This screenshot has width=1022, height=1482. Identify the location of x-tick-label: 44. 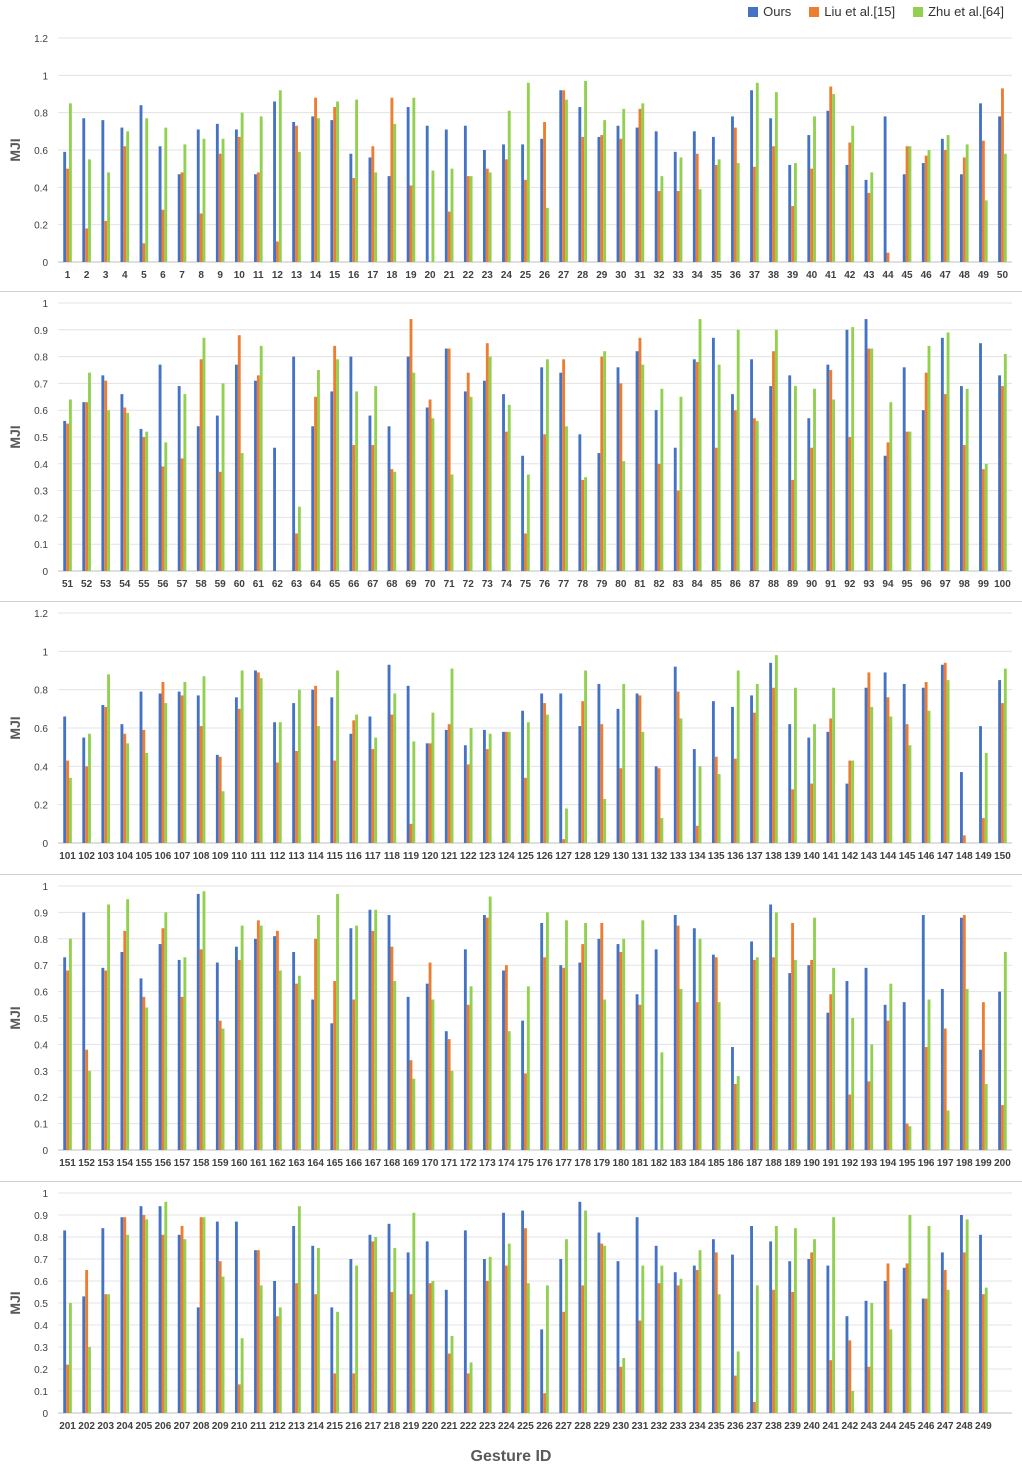
(888, 275).